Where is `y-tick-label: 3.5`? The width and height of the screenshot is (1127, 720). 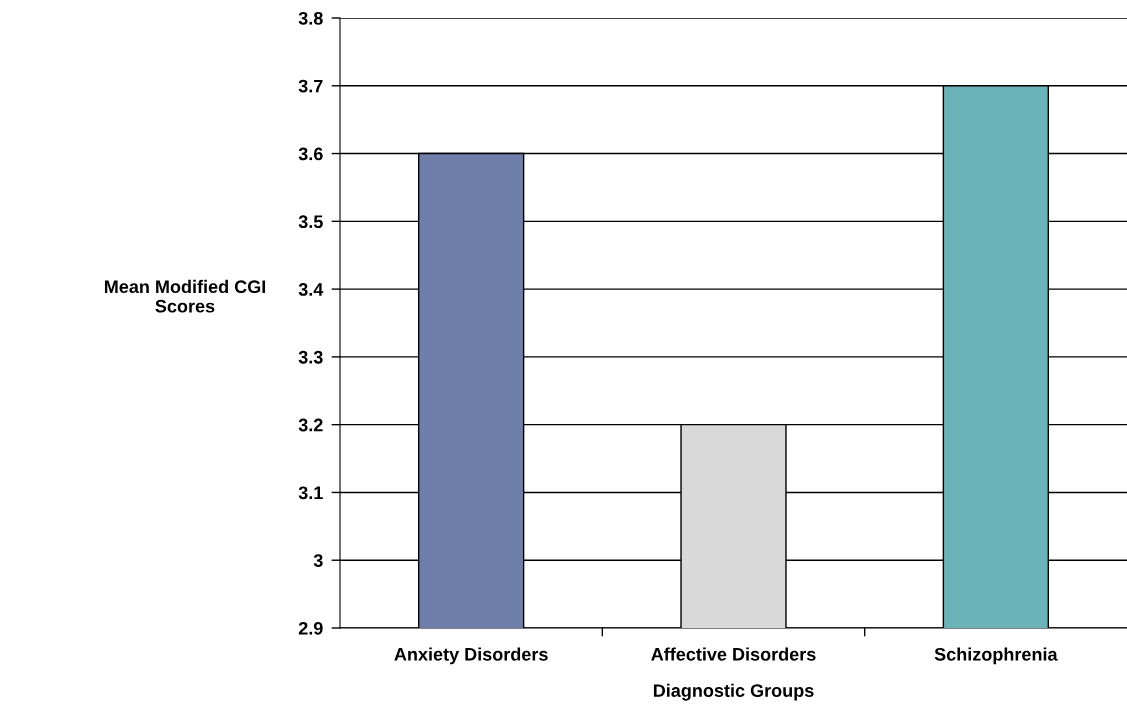
y-tick-label: 3.5 is located at coordinates (310, 222).